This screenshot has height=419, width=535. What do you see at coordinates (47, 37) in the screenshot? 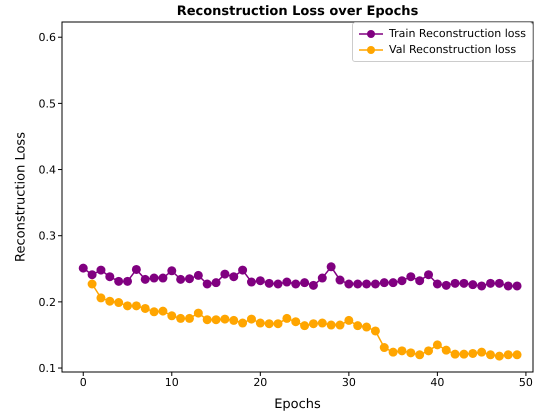
I see `y-tick-label: 0.6` at bounding box center [47, 37].